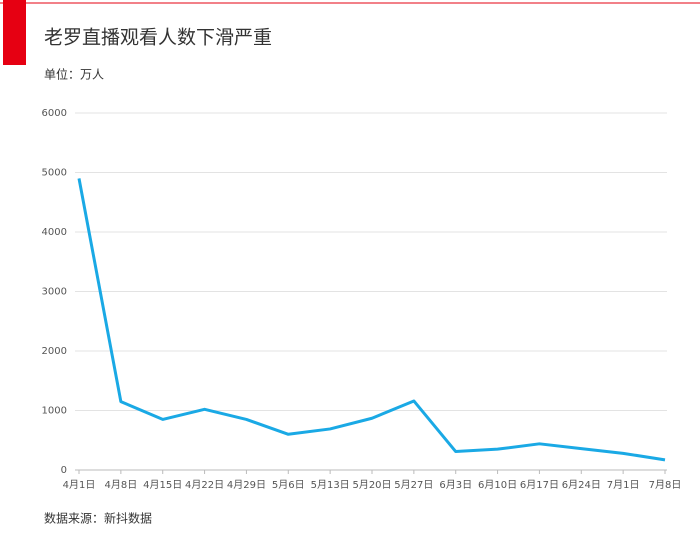 The width and height of the screenshot is (700, 533). What do you see at coordinates (539, 485) in the screenshot?
I see `x-tick-label: 6月17日` at bounding box center [539, 485].